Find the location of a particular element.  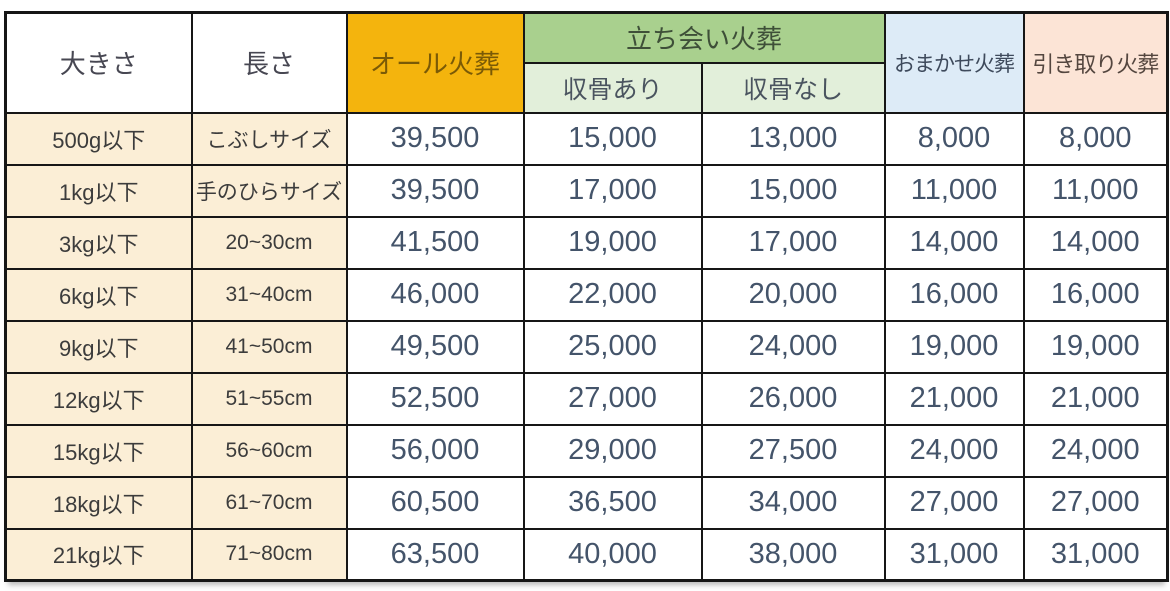

price-omakase-cremation: 16,000 is located at coordinates (954, 294).